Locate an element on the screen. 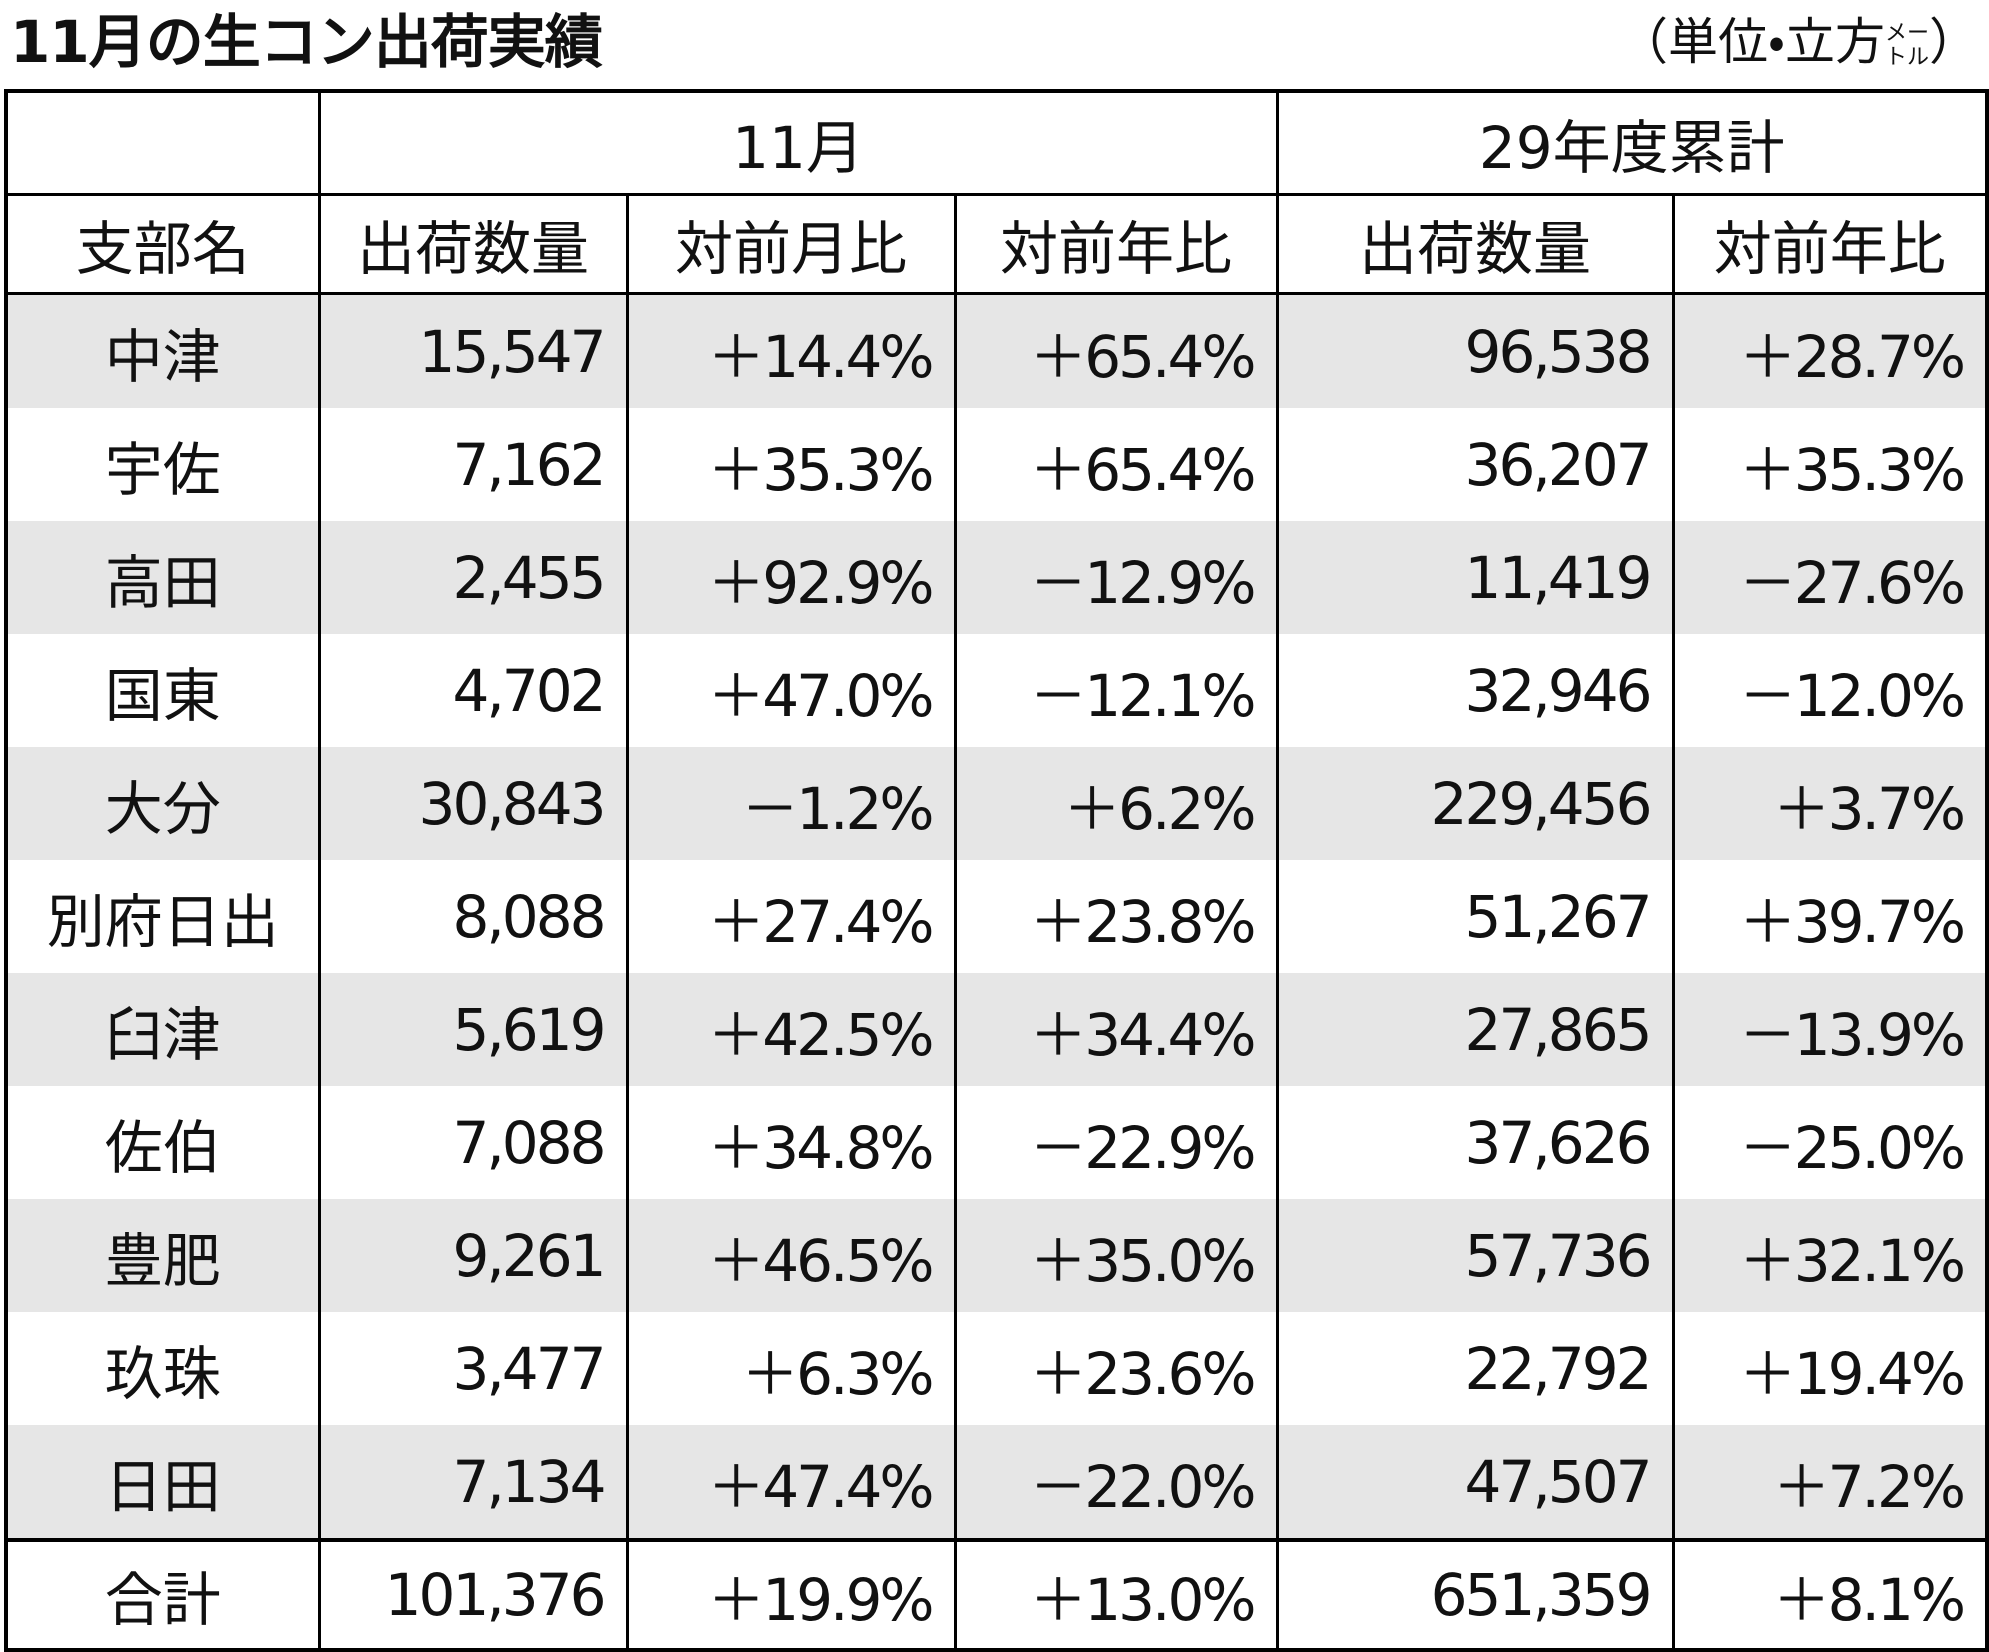 Image resolution: width=1989 pixels, height=1652 pixels. value-cell: 4,702 is located at coordinates (473, 690).